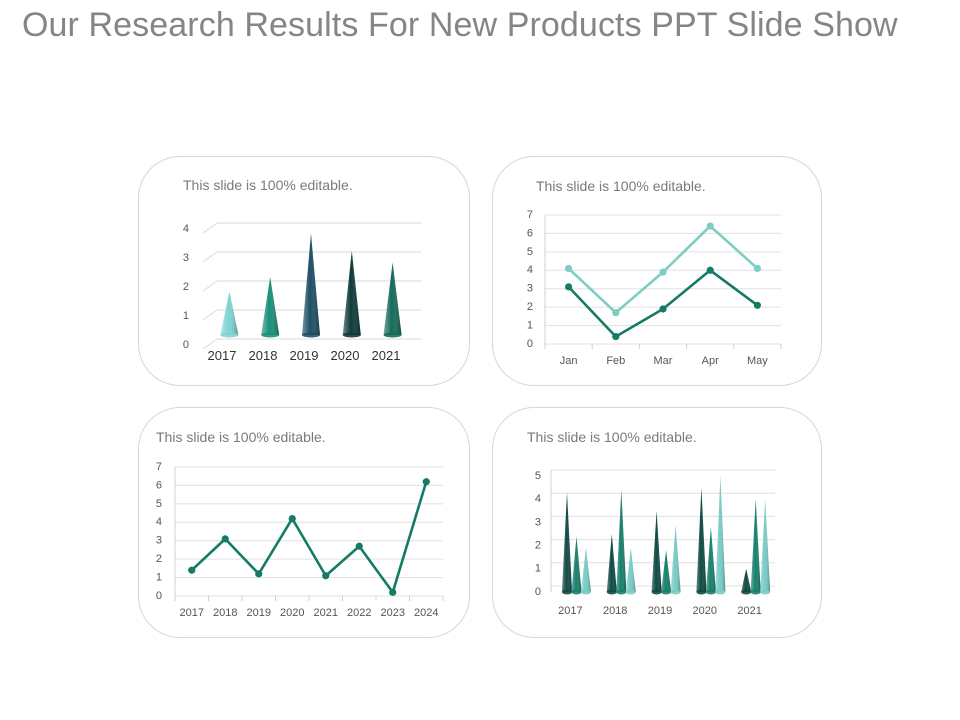  Describe the element at coordinates (757, 361) in the screenshot. I see `x-tick-label: May` at that location.